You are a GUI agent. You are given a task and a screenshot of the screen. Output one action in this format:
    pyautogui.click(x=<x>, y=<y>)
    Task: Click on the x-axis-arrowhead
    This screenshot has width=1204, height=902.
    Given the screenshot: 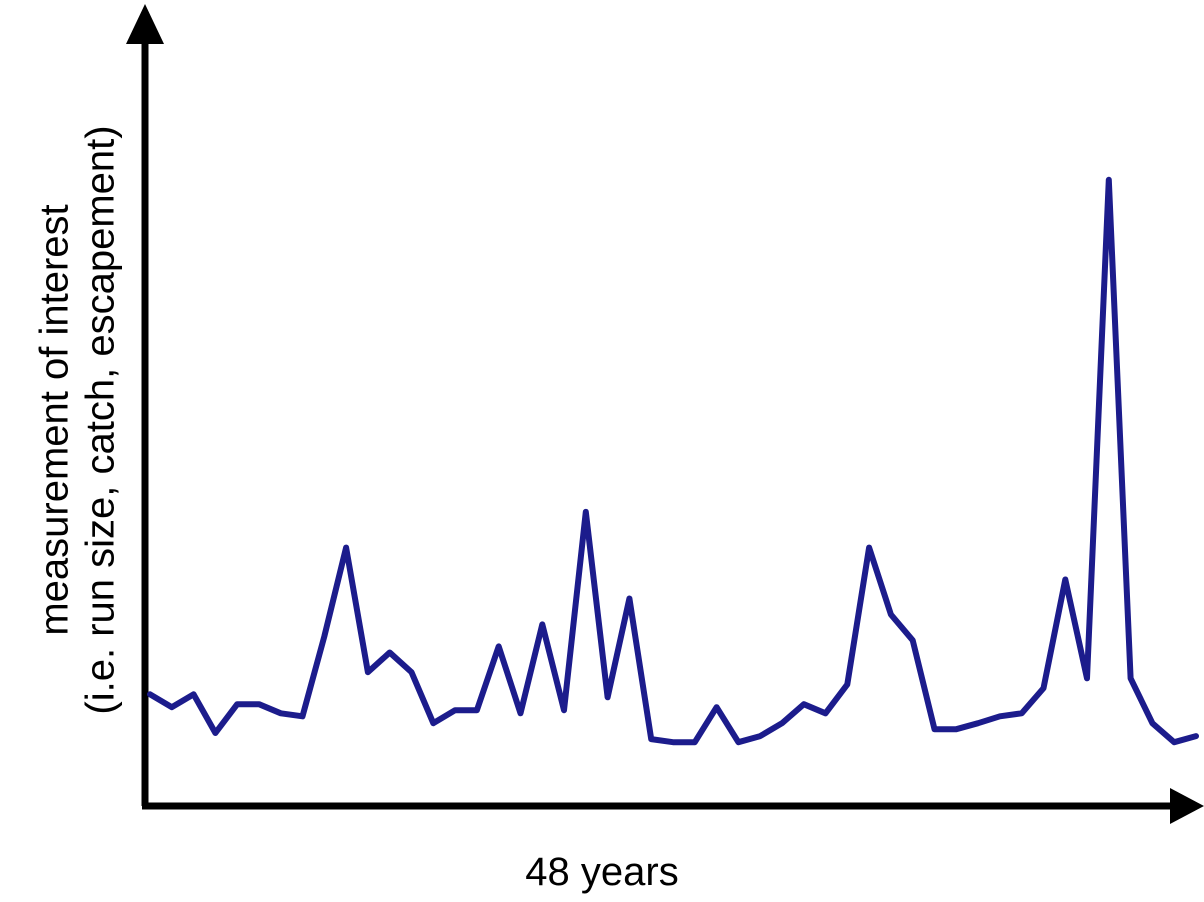 What is the action you would take?
    pyautogui.click(x=1187, y=806)
    